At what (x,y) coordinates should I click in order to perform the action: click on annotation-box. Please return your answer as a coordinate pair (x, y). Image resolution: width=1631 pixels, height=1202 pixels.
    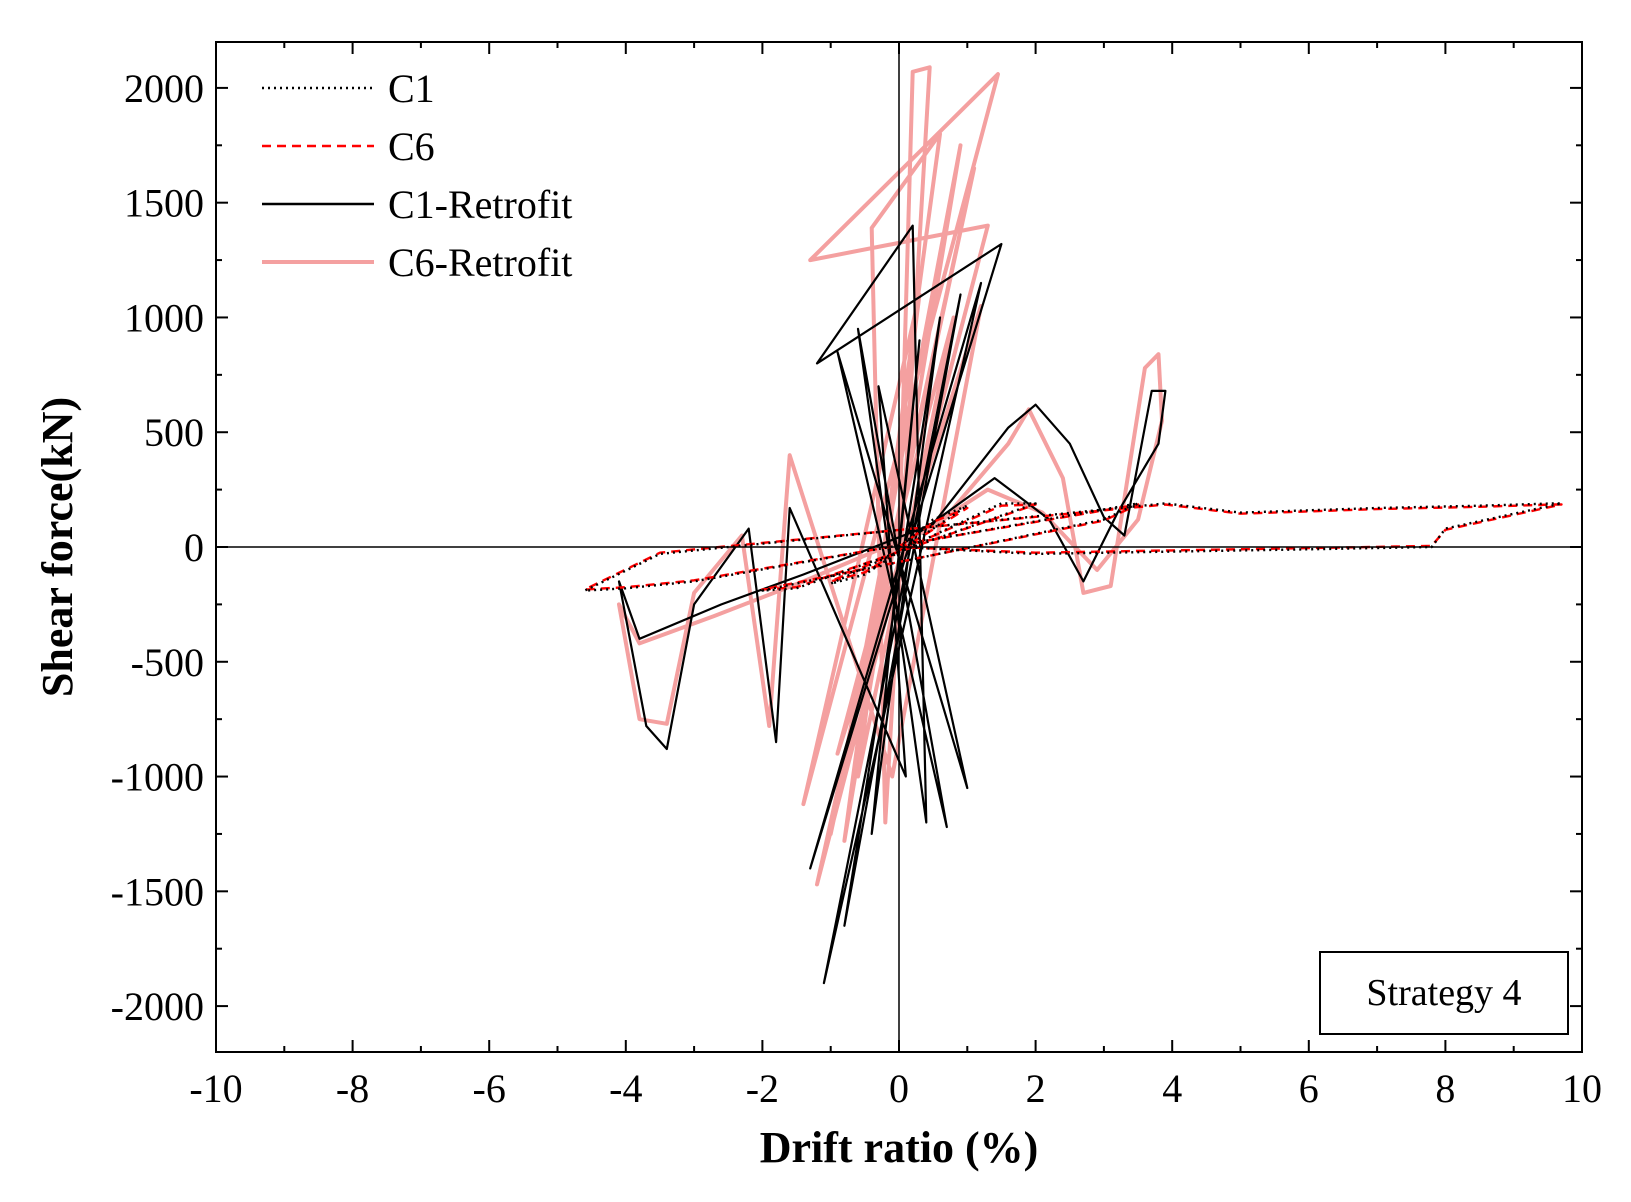
    Looking at the image, I should click on (1444, 993).